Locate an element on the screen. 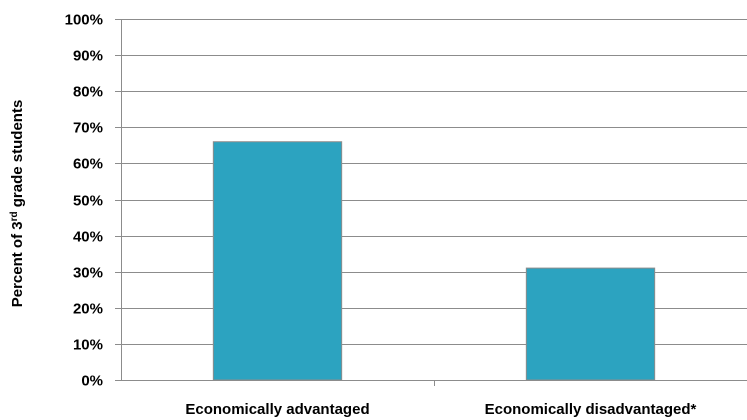 The image size is (747, 420). x-category-label: Economically disadvantaged* is located at coordinates (591, 409).